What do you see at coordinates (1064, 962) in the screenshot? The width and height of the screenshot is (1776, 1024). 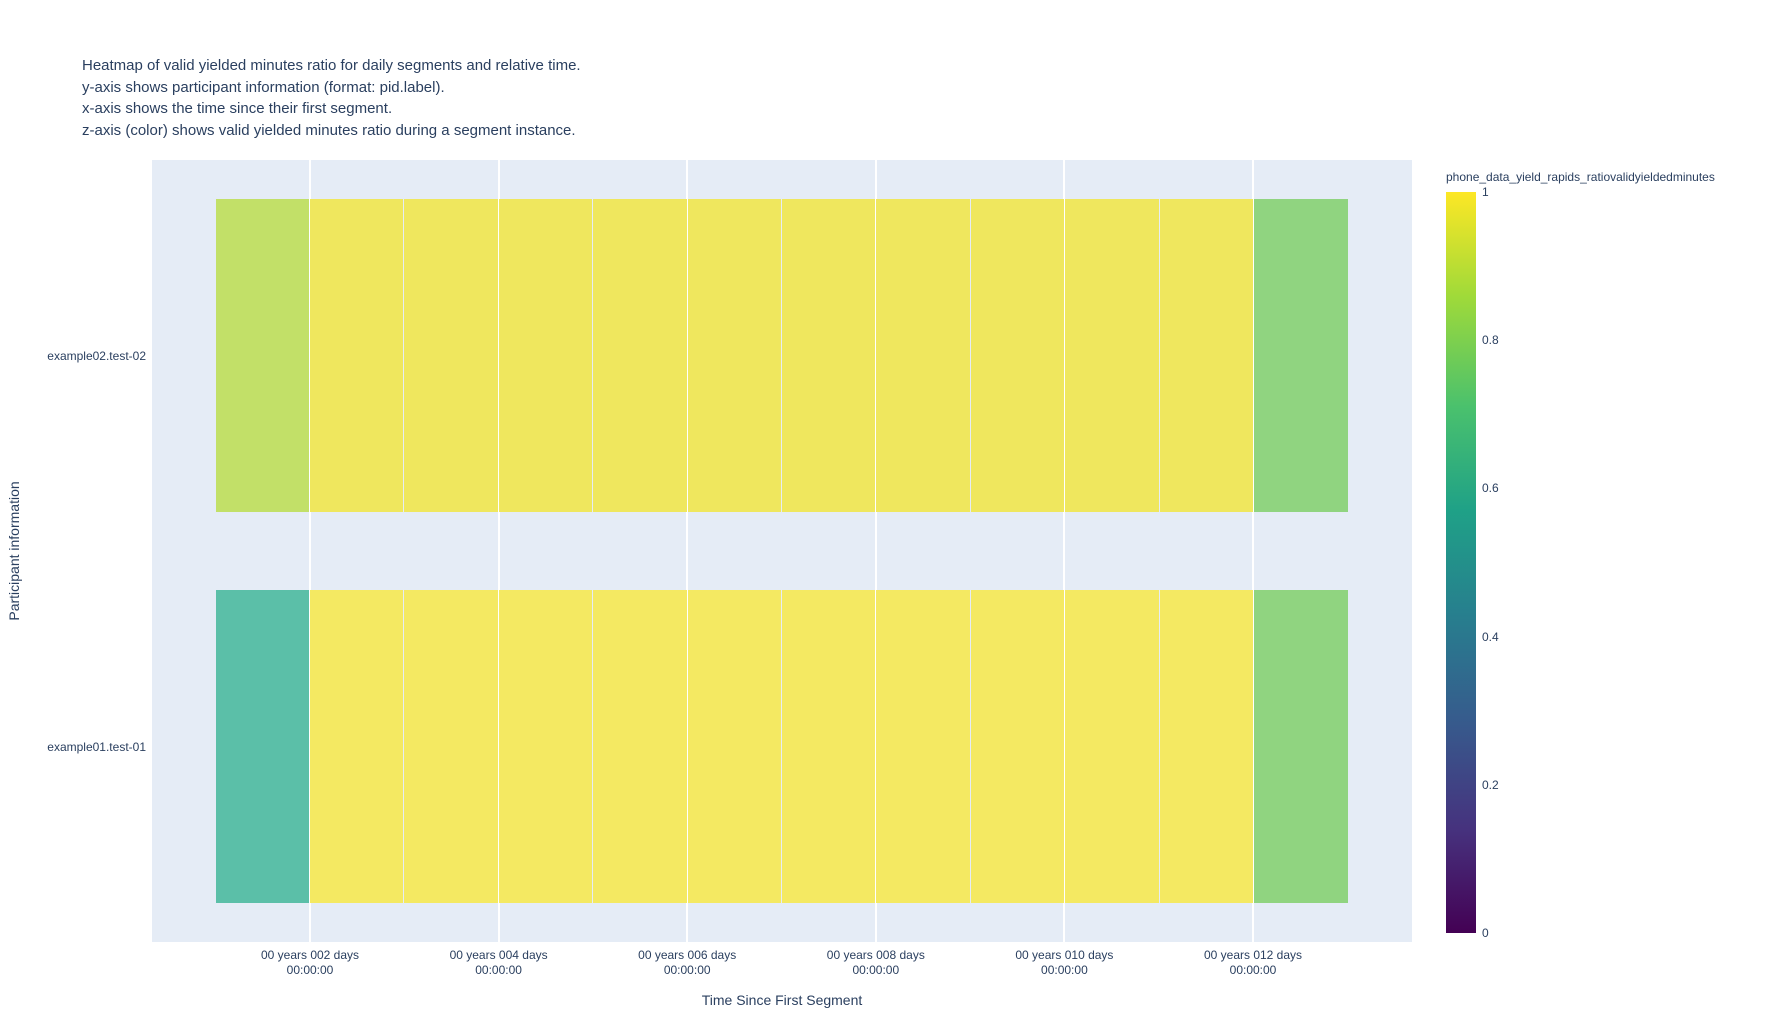 I see `x-tick-label: 00 years 010 days 00:00:00` at bounding box center [1064, 962].